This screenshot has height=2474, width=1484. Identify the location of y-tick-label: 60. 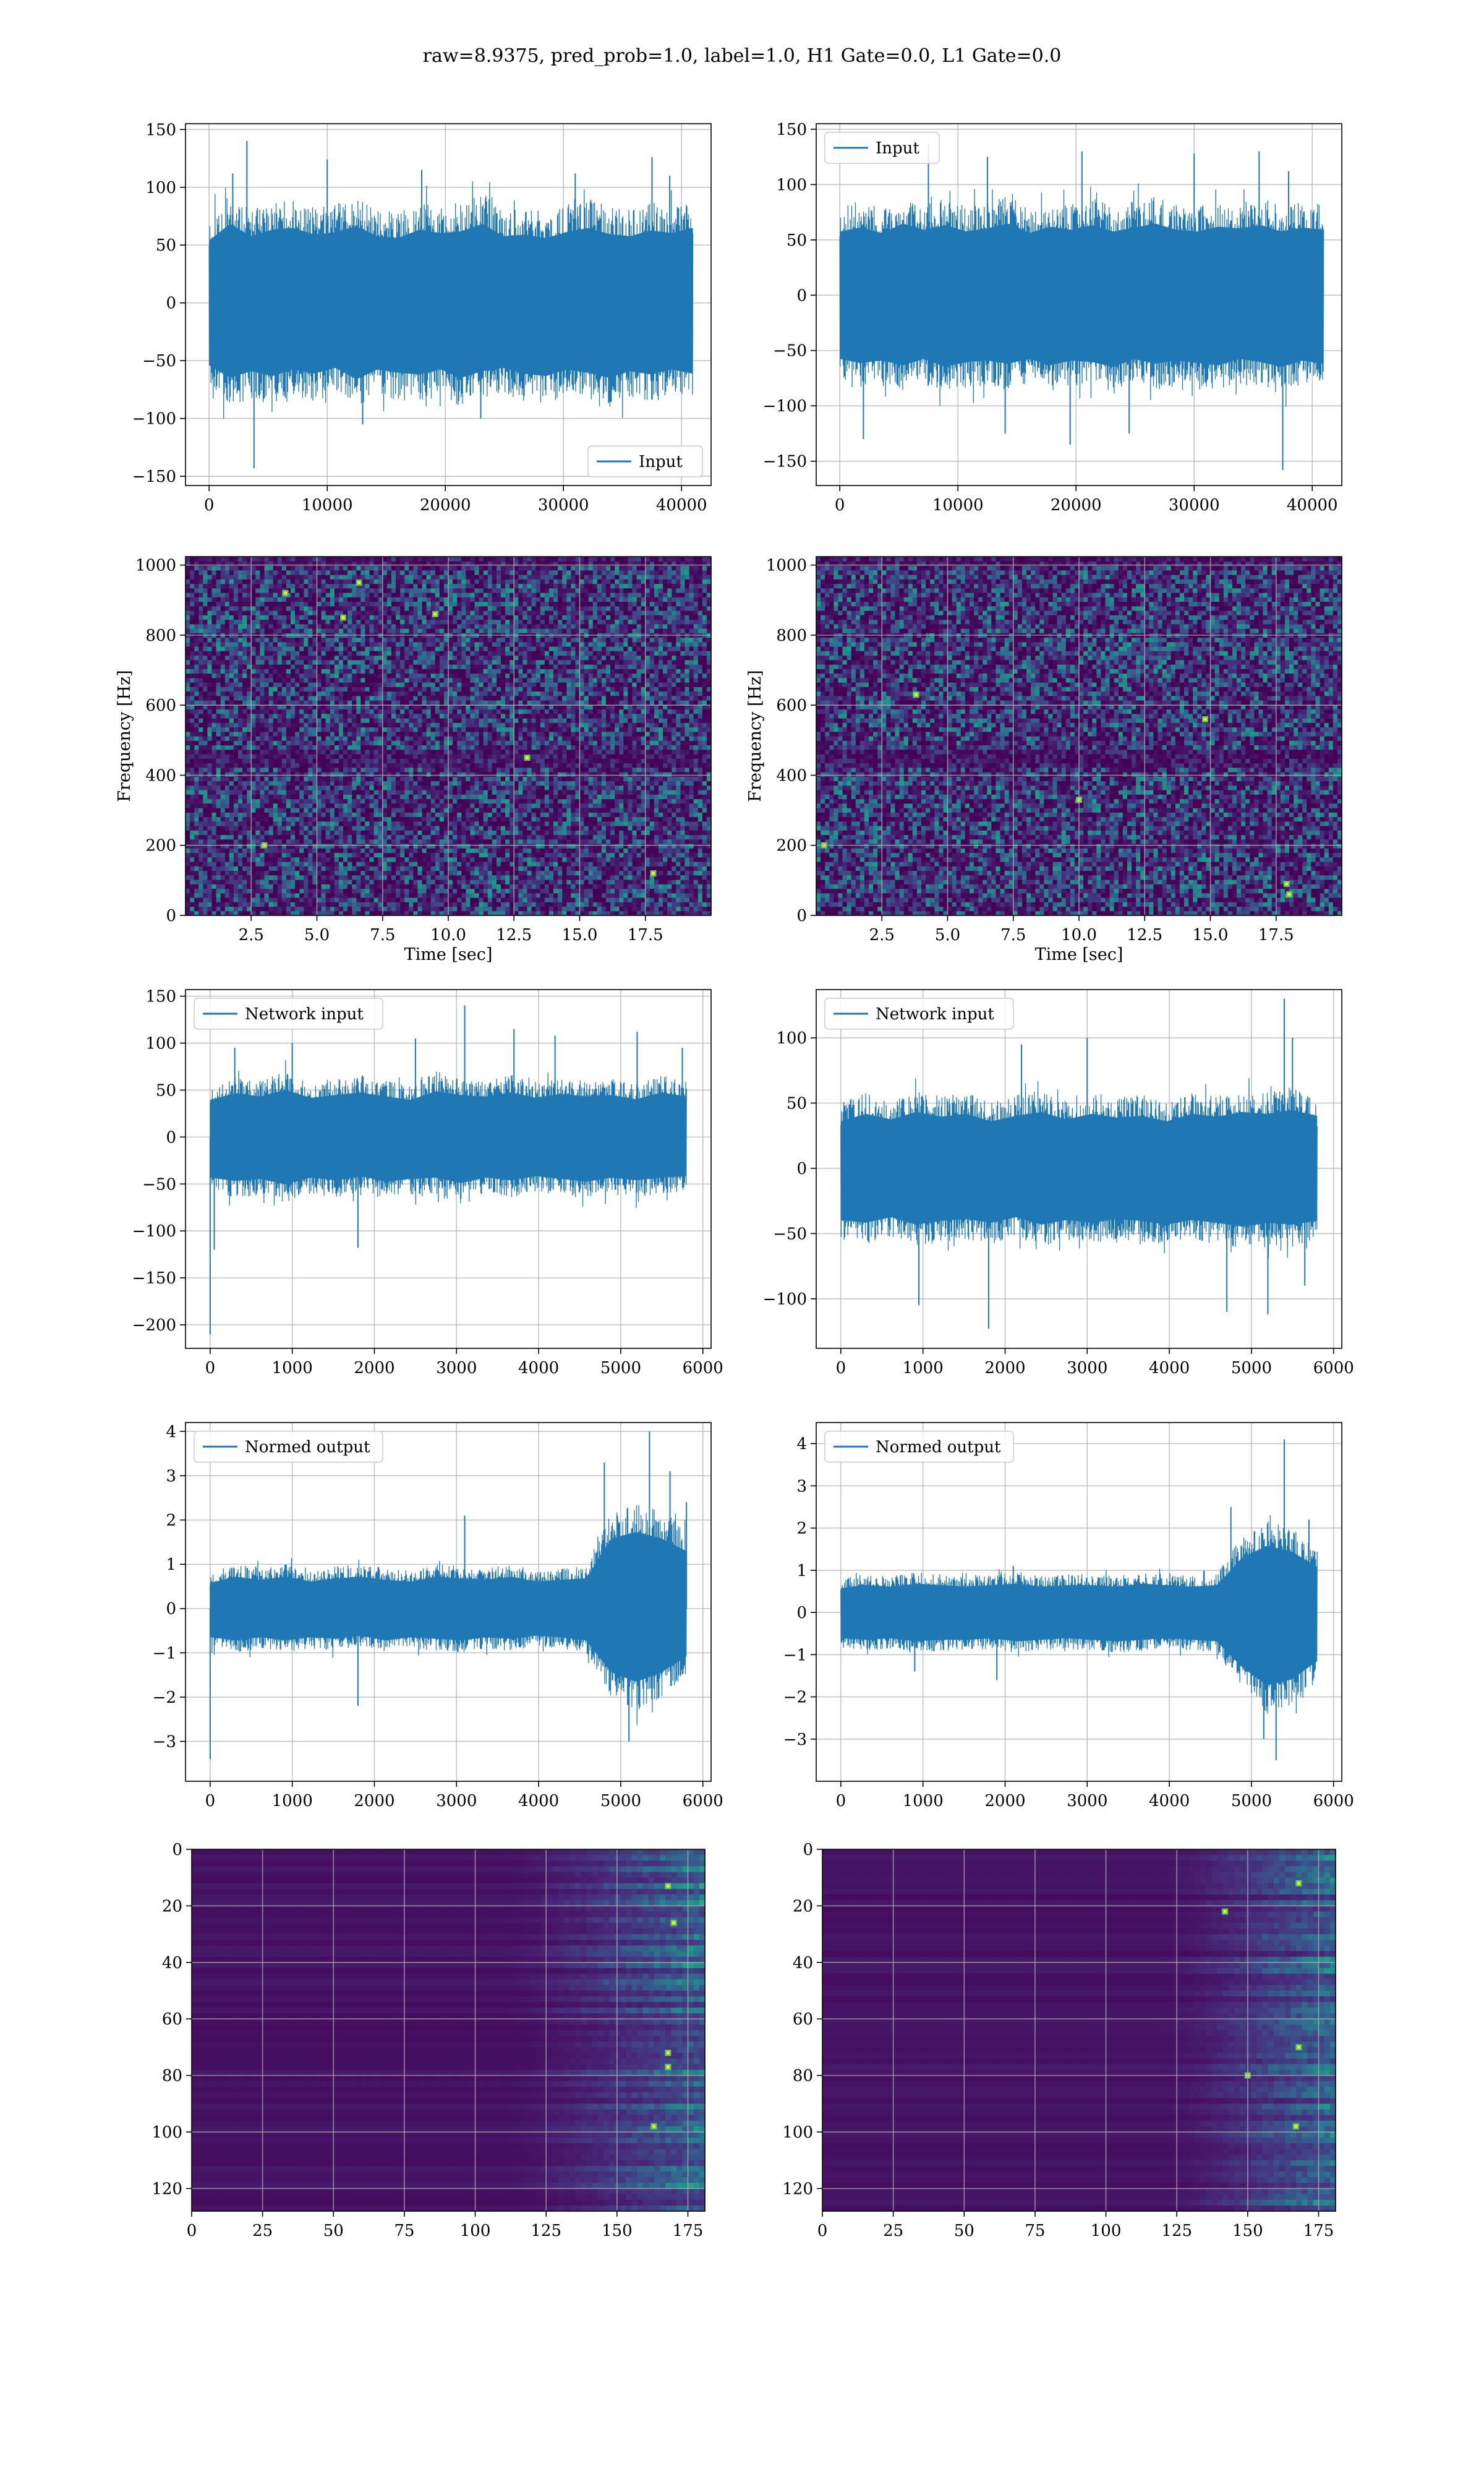
(803, 2019).